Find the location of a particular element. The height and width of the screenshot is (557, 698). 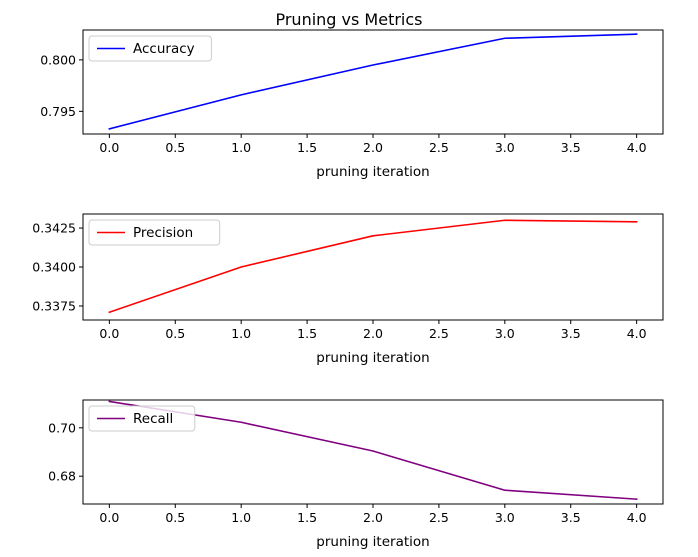

y-tick-label: 0.70 is located at coordinates (62, 427).